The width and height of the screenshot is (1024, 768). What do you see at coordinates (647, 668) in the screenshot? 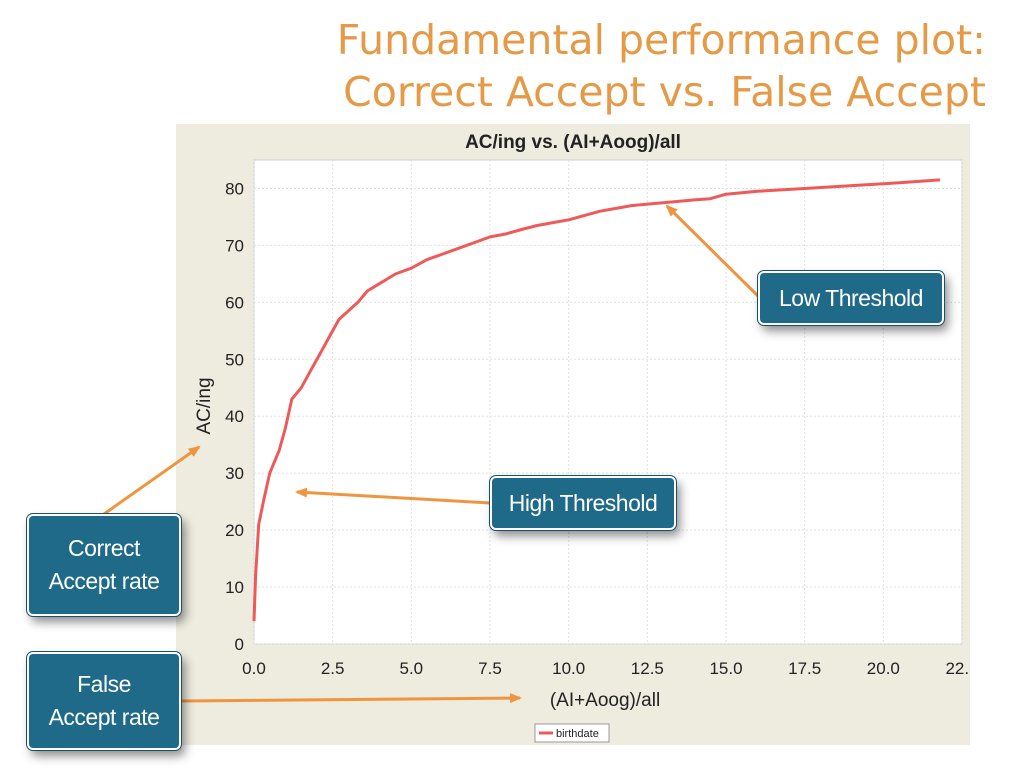
I see `x-tick-label: 12.5` at bounding box center [647, 668].